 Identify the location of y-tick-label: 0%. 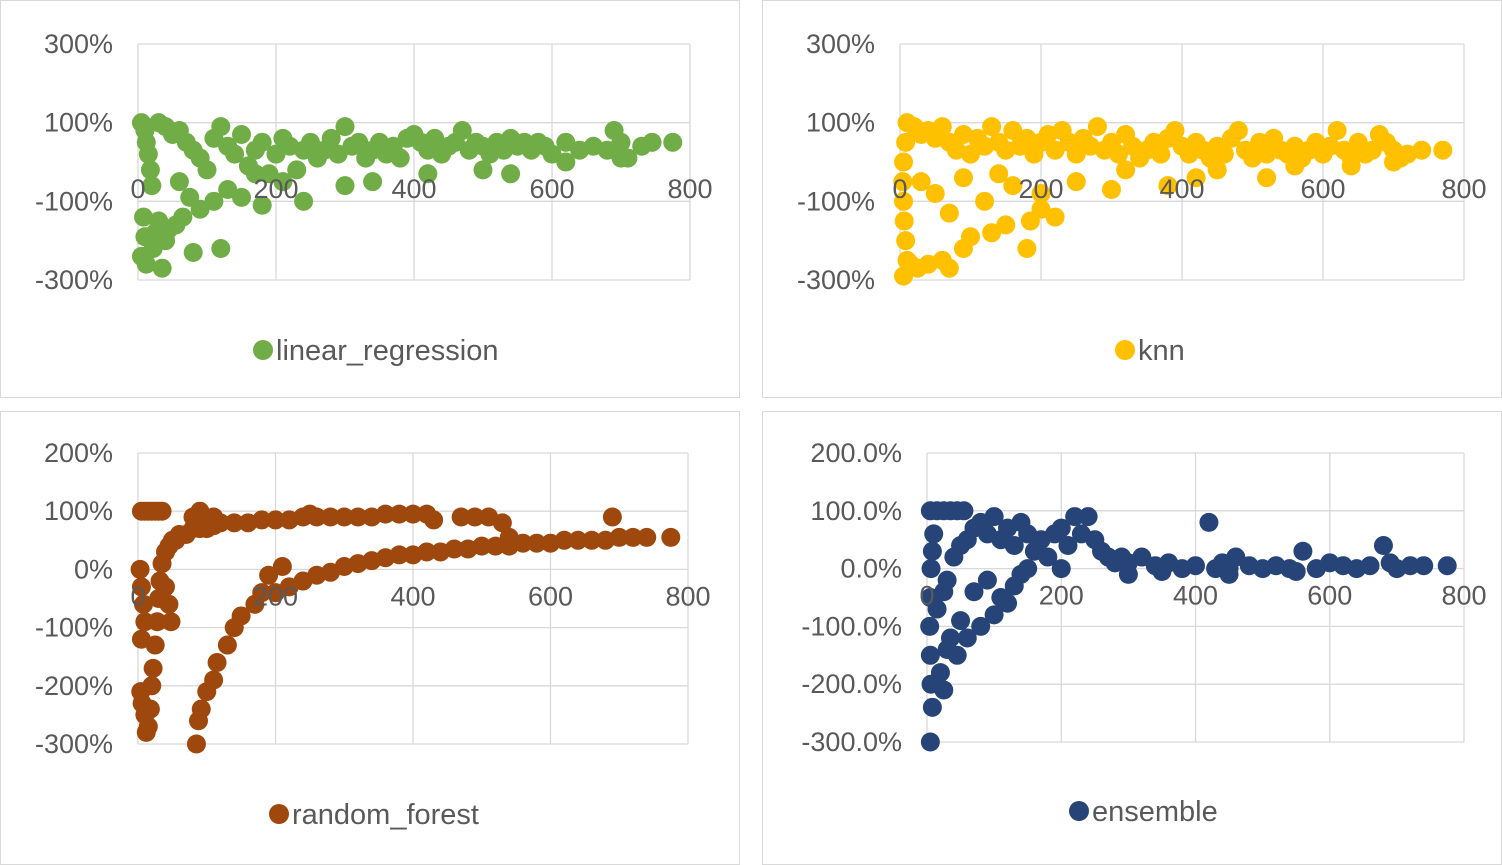
(93, 569).